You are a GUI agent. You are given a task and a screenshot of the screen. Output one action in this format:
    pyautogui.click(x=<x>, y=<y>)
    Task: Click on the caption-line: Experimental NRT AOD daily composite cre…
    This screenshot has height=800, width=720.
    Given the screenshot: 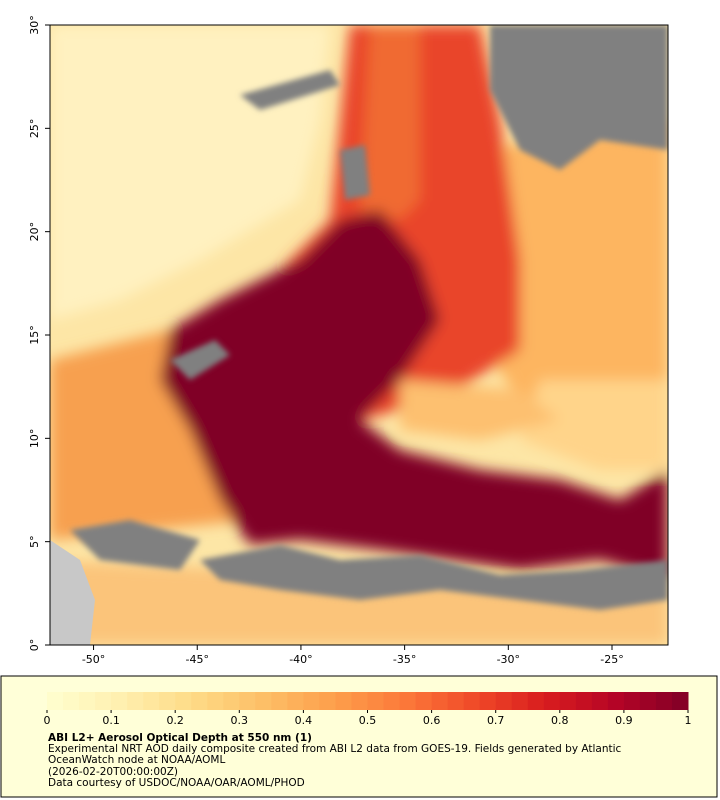 What is the action you would take?
    pyautogui.click(x=335, y=749)
    